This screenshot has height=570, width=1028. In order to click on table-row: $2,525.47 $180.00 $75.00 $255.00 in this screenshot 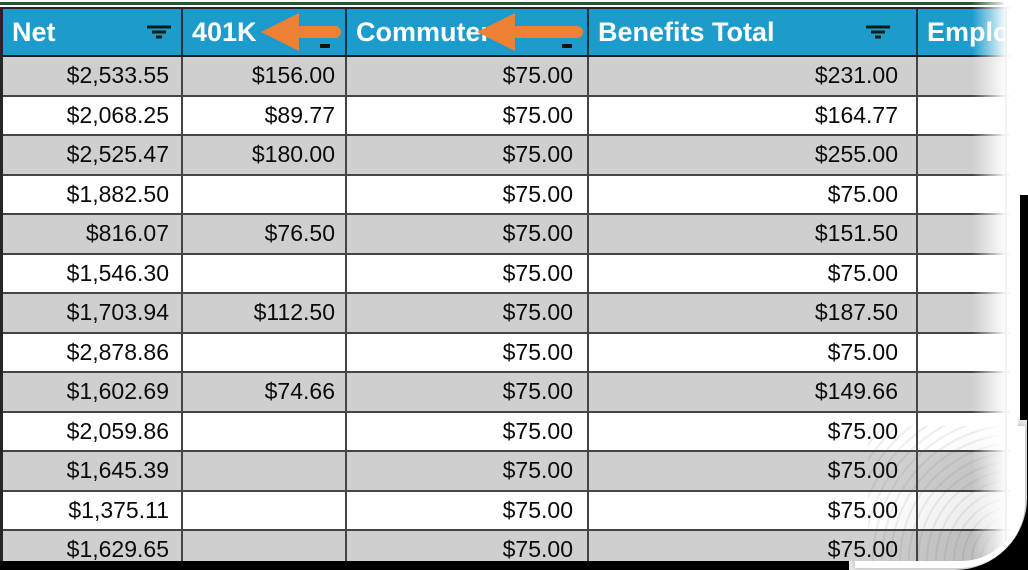, I will do `click(506, 156)`.